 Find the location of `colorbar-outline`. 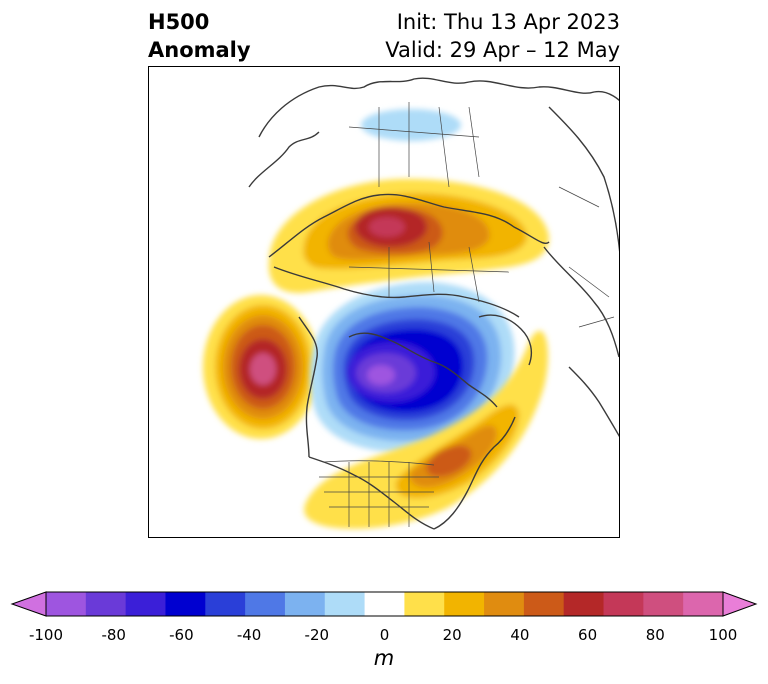

colorbar-outline is located at coordinates (384, 604).